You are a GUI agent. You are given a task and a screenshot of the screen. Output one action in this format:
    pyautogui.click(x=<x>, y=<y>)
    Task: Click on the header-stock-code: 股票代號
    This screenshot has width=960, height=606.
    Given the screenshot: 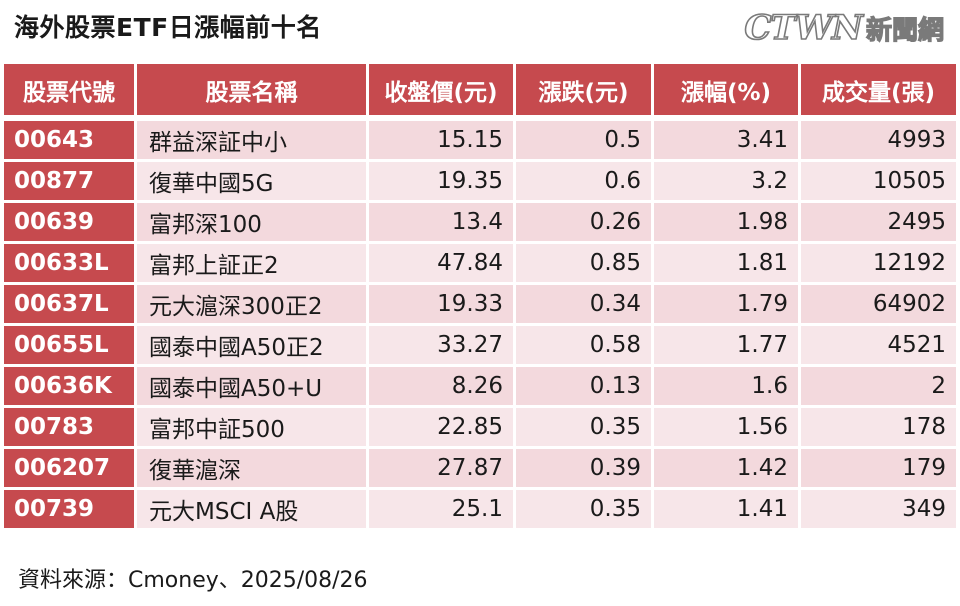 What is the action you would take?
    pyautogui.click(x=70, y=89)
    